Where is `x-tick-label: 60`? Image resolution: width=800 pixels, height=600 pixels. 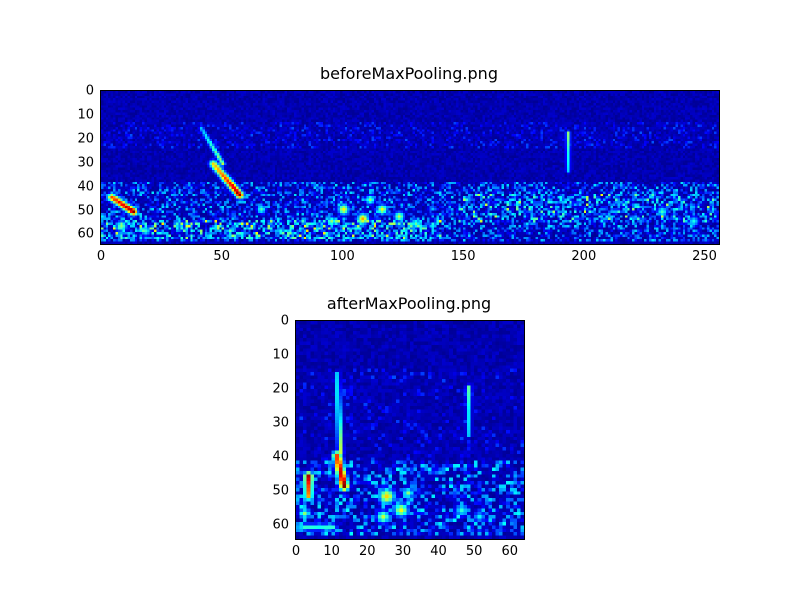 x-tick-label: 60 is located at coordinates (510, 551).